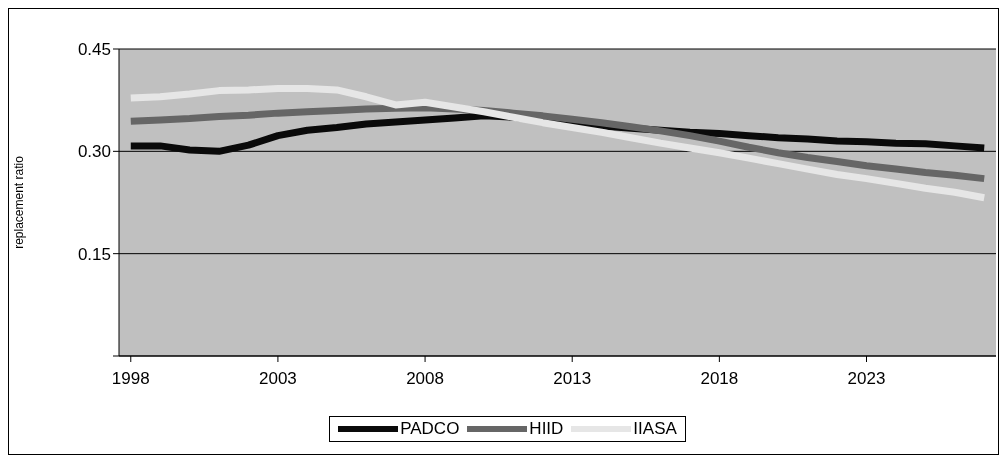 The width and height of the screenshot is (1005, 461). What do you see at coordinates (130, 379) in the screenshot?
I see `x-tick-label: 1998` at bounding box center [130, 379].